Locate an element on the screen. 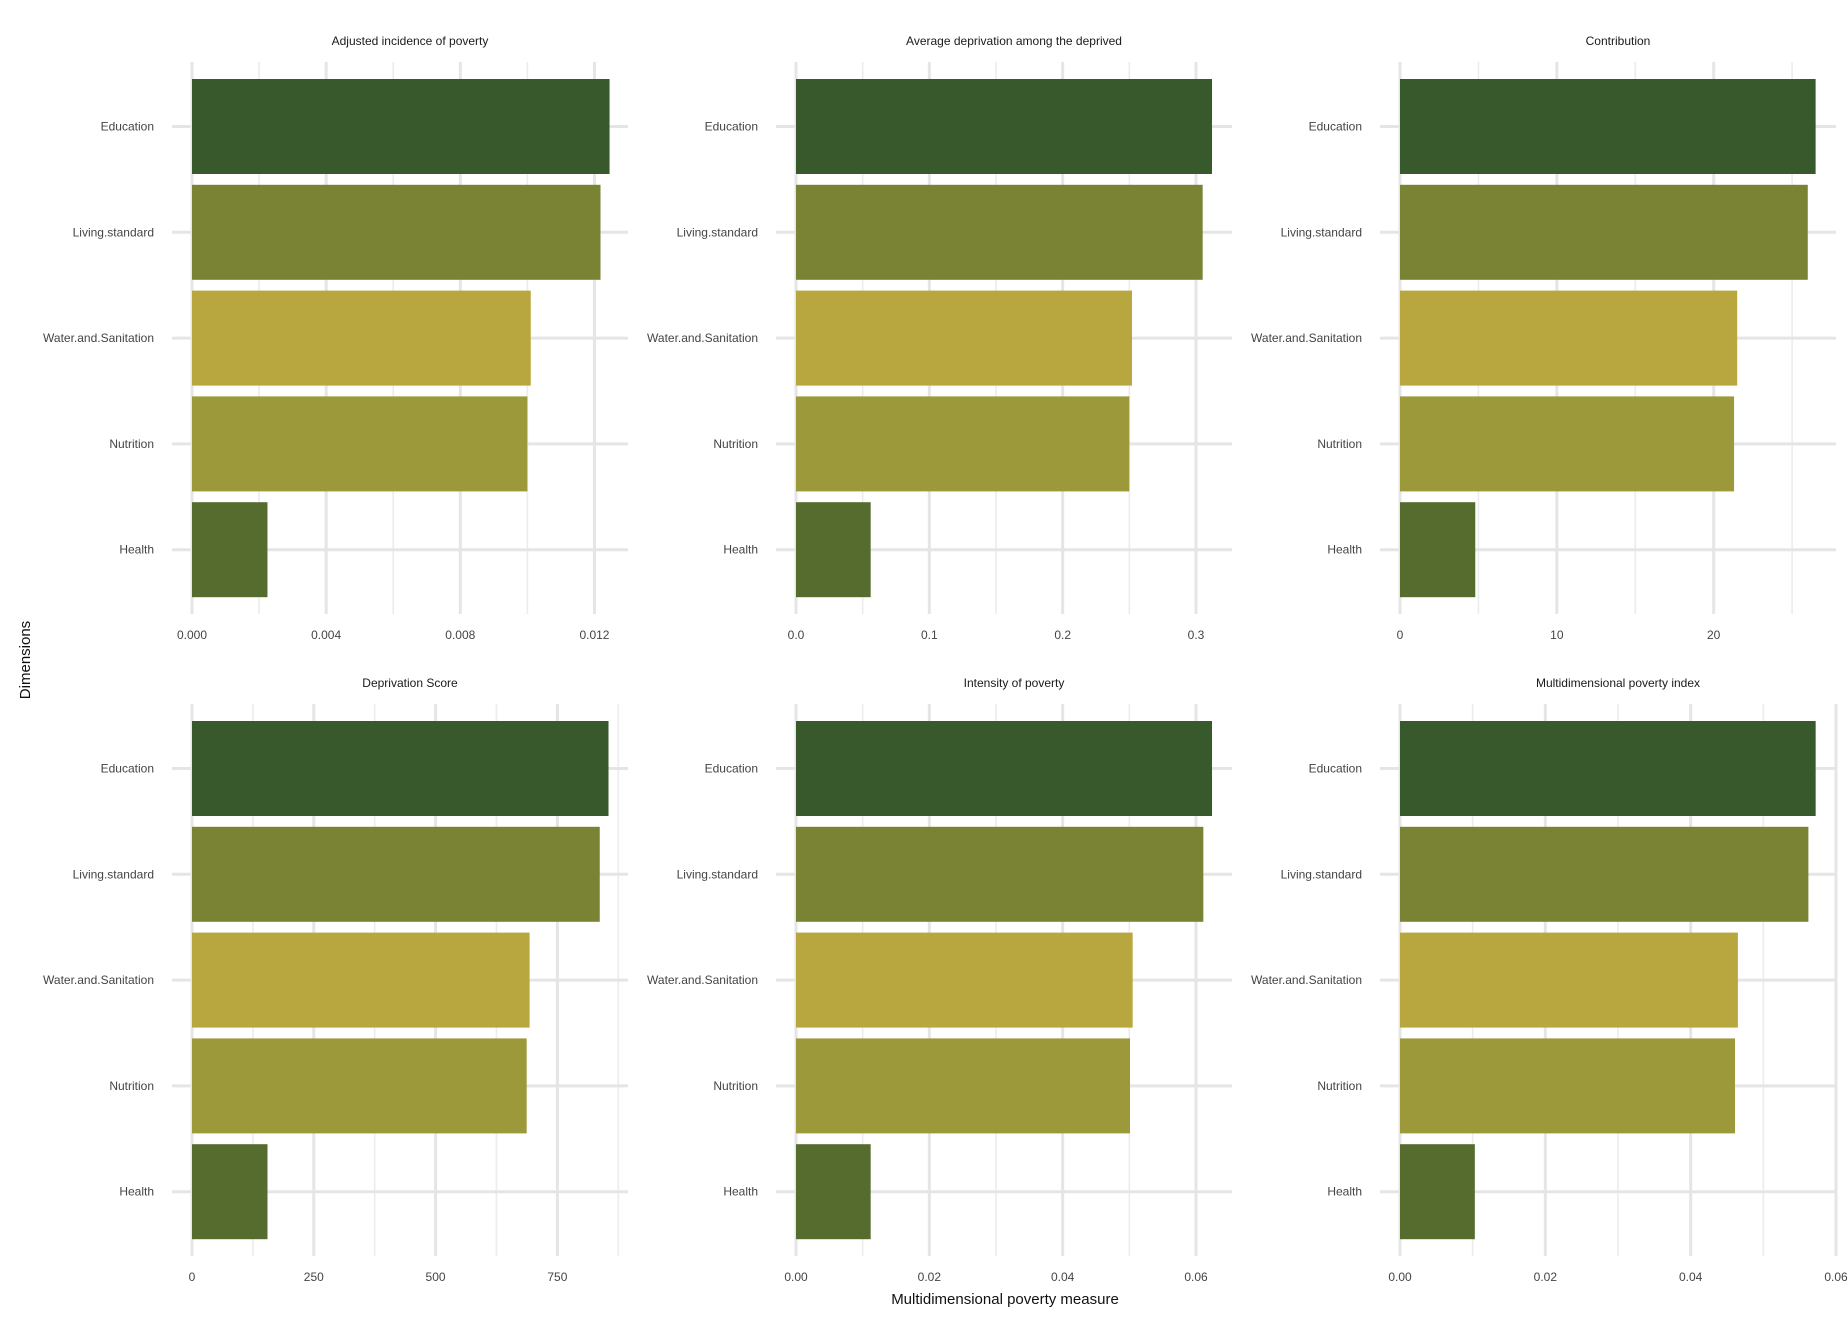 Image resolution: width=1848 pixels, height=1325 pixels. panel-title: Intensity of poverty is located at coordinates (1014, 683).